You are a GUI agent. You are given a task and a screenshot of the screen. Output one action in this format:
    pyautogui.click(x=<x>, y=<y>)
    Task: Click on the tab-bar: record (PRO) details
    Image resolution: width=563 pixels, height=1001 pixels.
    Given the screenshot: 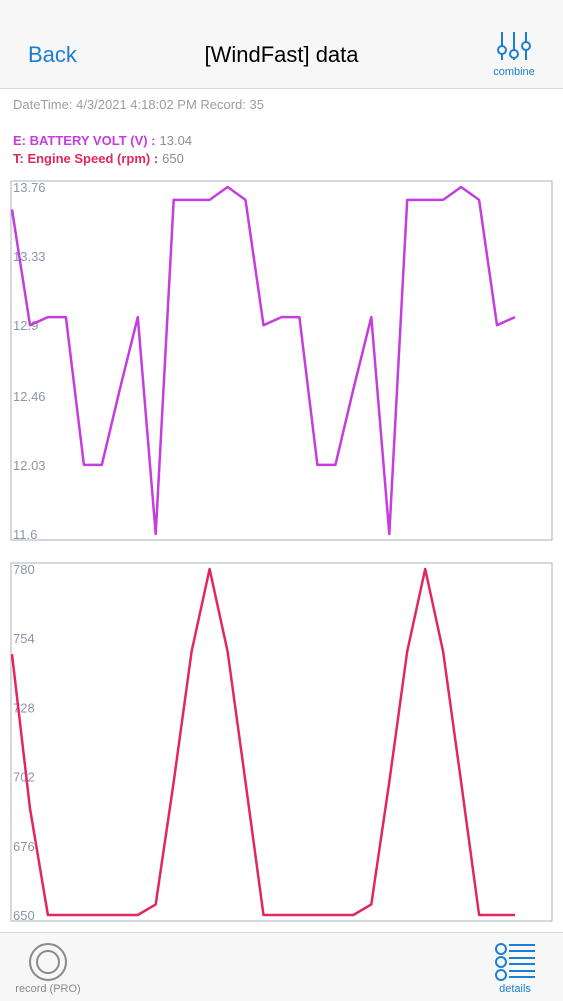 What is the action you would take?
    pyautogui.click(x=281, y=966)
    